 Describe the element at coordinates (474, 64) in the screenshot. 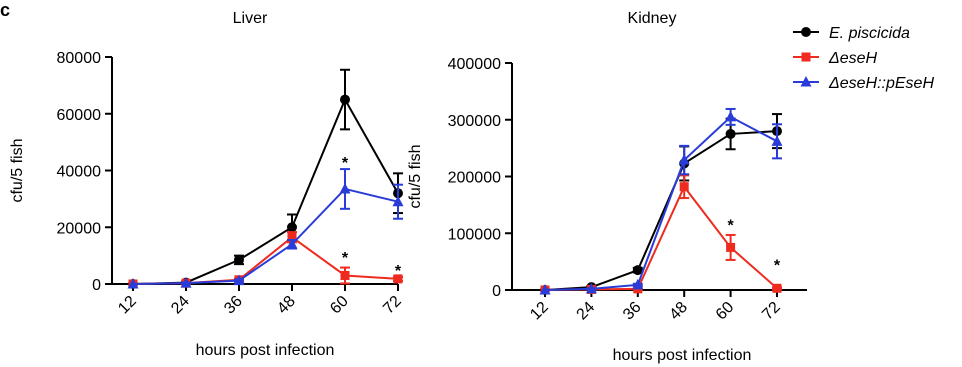

I see `y-tick-label: 400000` at that location.